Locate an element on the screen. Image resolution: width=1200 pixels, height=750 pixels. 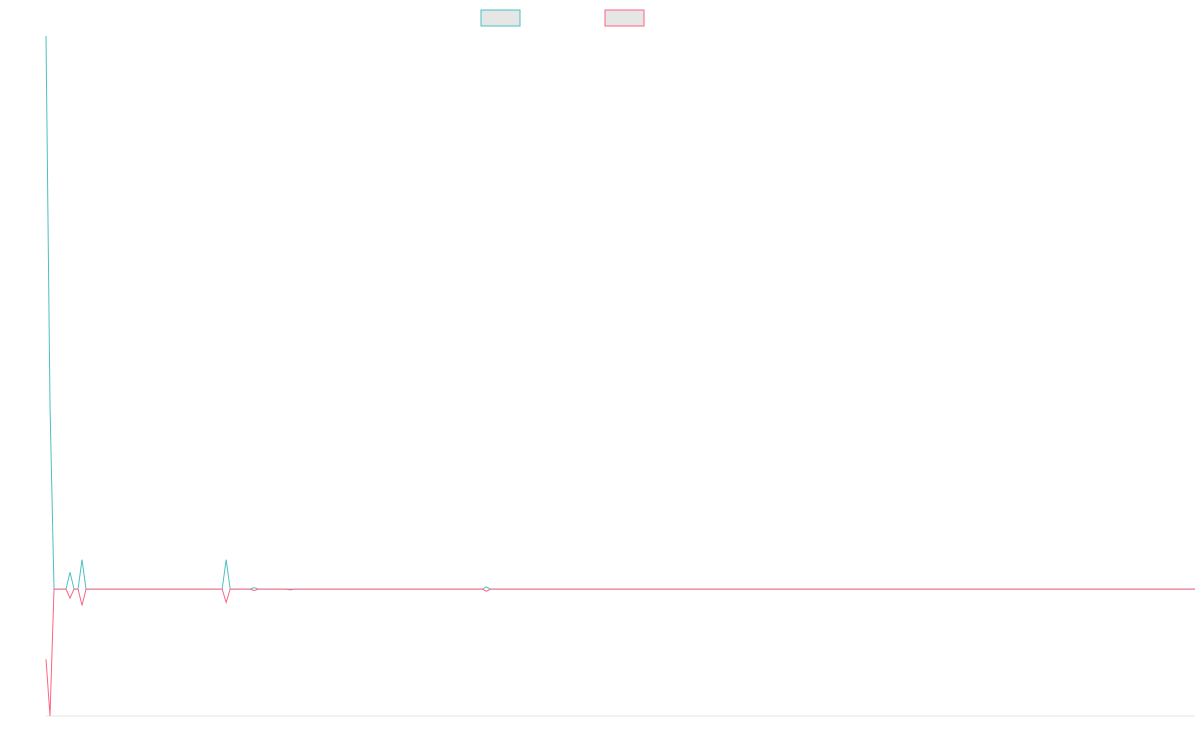
legend is located at coordinates (562, 18).